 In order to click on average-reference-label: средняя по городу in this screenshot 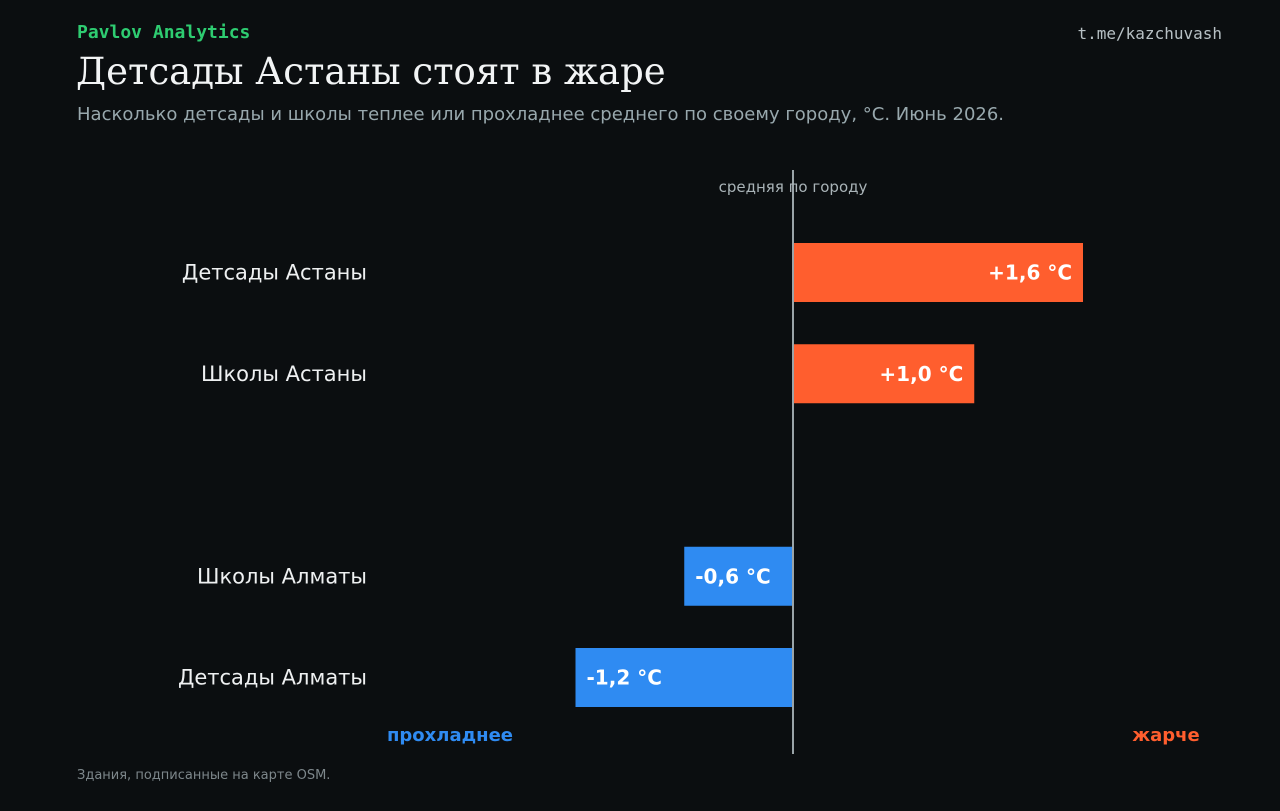, I will do `click(793, 187)`.